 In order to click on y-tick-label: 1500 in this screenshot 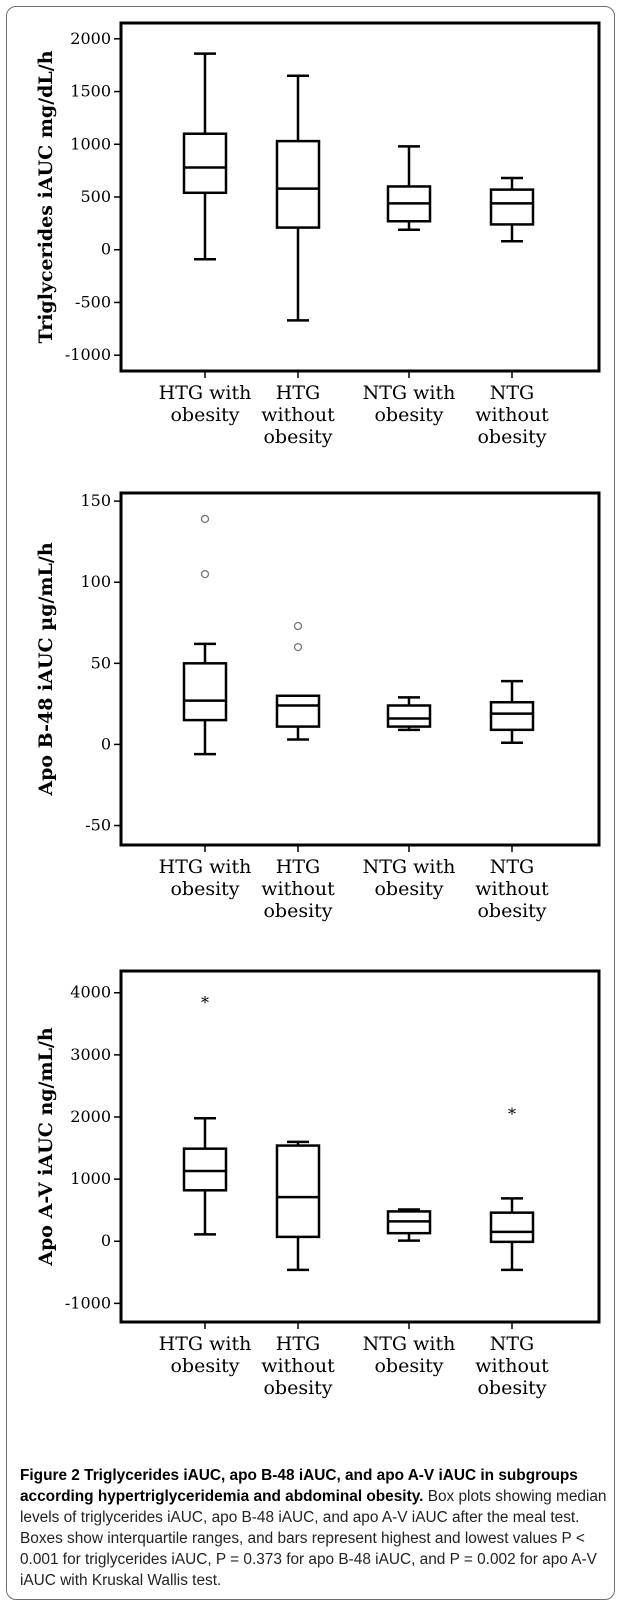, I will do `click(90, 91)`.